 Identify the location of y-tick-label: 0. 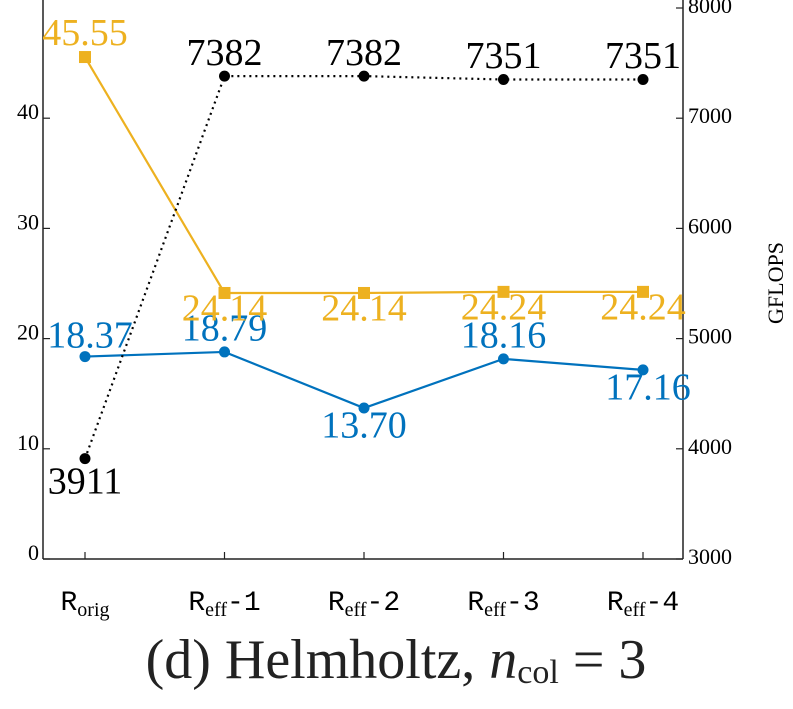
(33, 552).